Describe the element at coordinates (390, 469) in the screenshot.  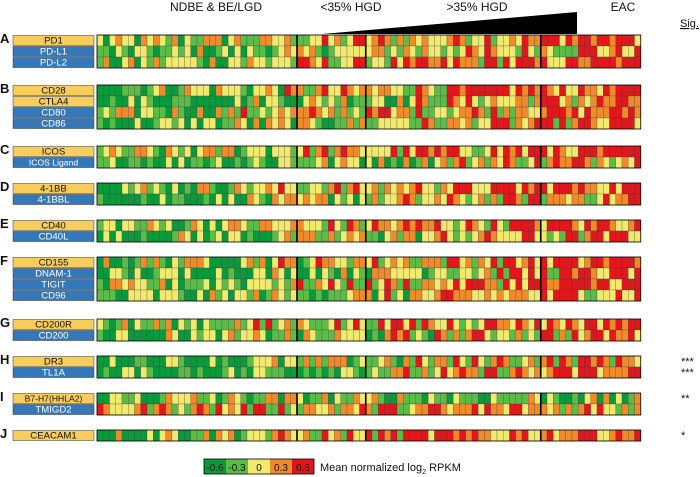
I see `scale-label: Mean normalized log2 RPKM` at that location.